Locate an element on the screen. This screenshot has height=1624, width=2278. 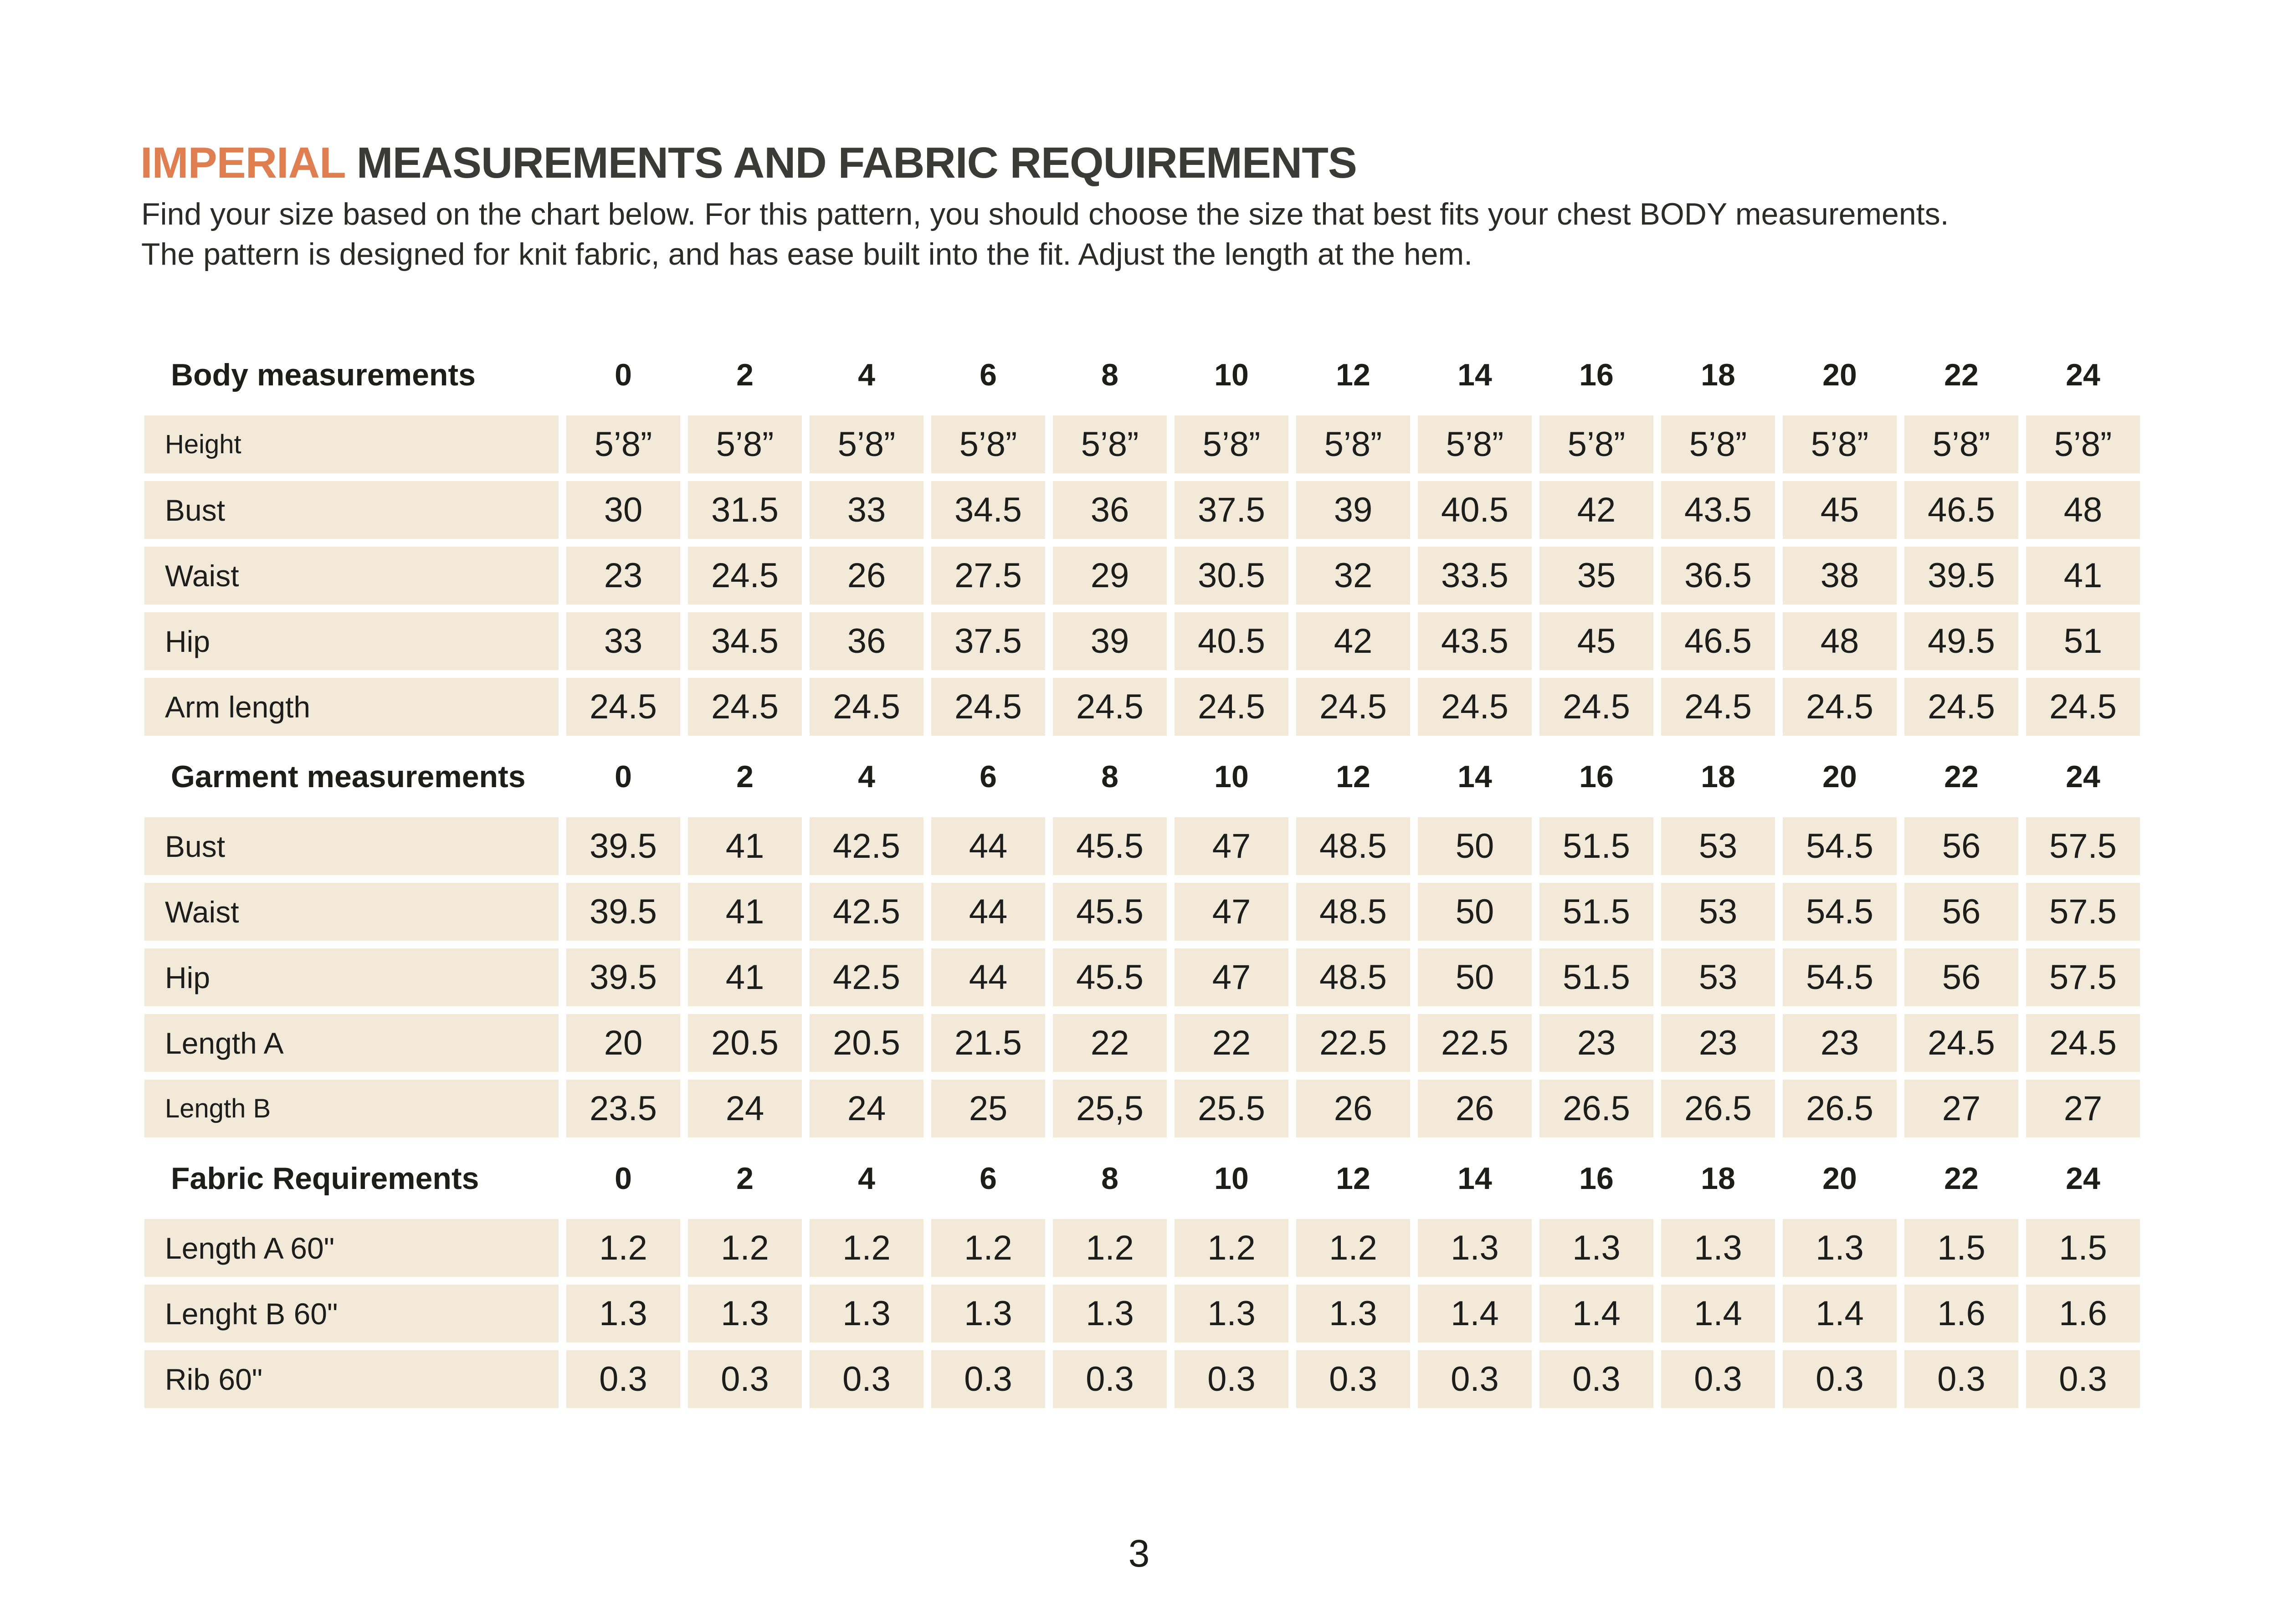
value-cell: 42 is located at coordinates (1596, 510).